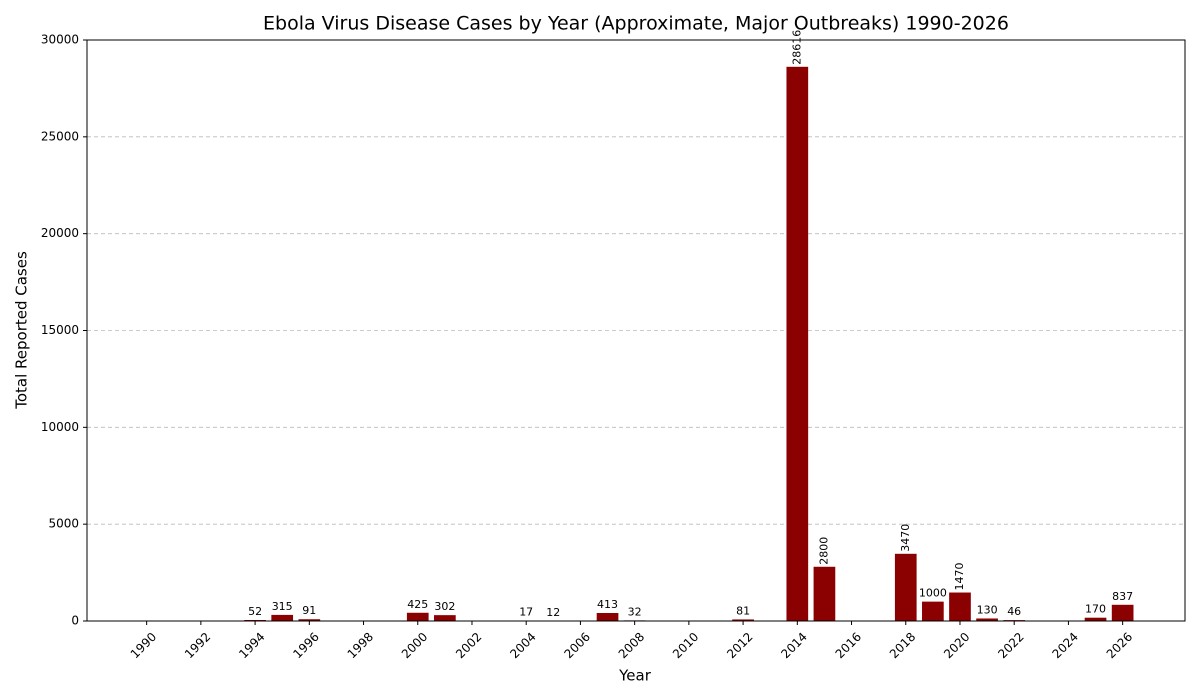  I want to click on data-label: 32, so click(635, 611).